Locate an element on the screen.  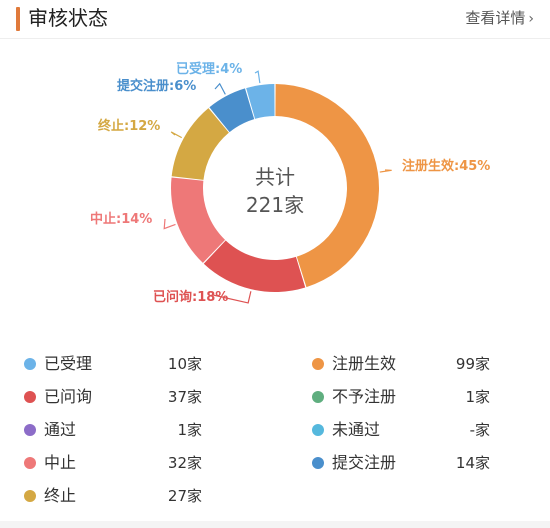
legend-label: 未通过 is located at coordinates (356, 429).